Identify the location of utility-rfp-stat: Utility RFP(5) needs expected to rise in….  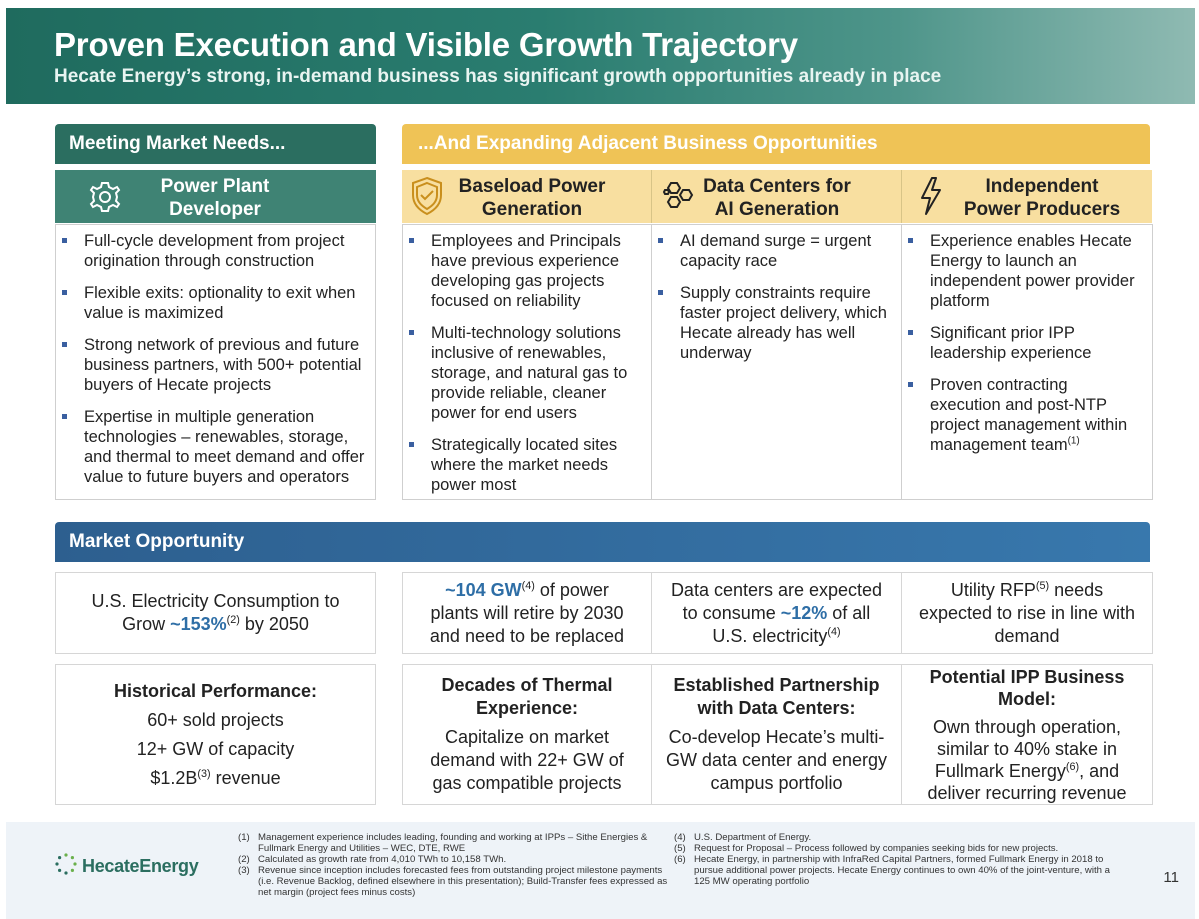
(1027, 613).